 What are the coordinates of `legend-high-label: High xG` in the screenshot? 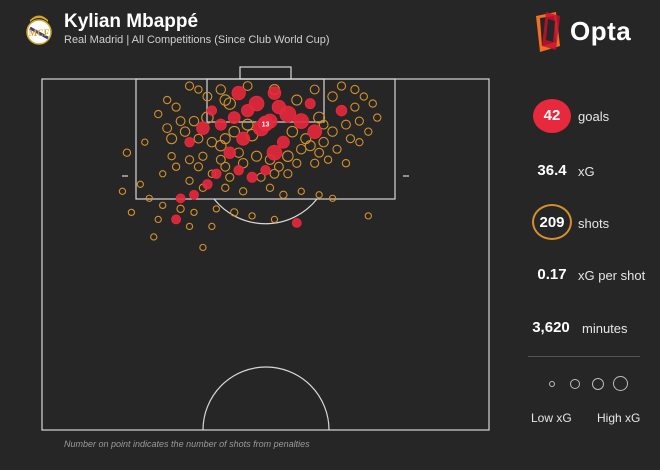 It's located at (619, 418).